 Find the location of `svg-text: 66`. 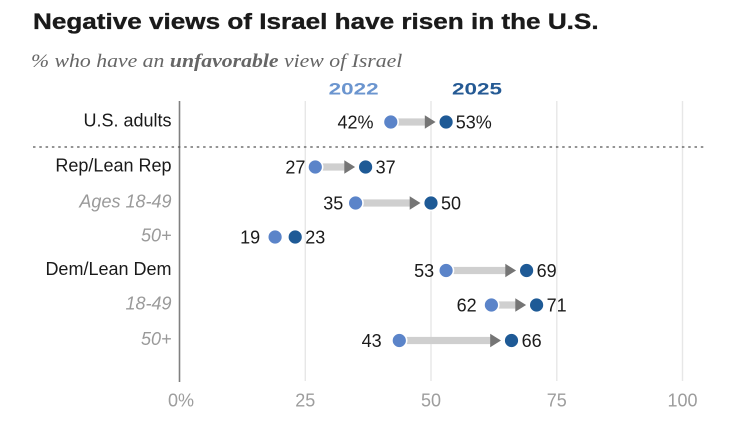

svg-text: 66 is located at coordinates (532, 341).